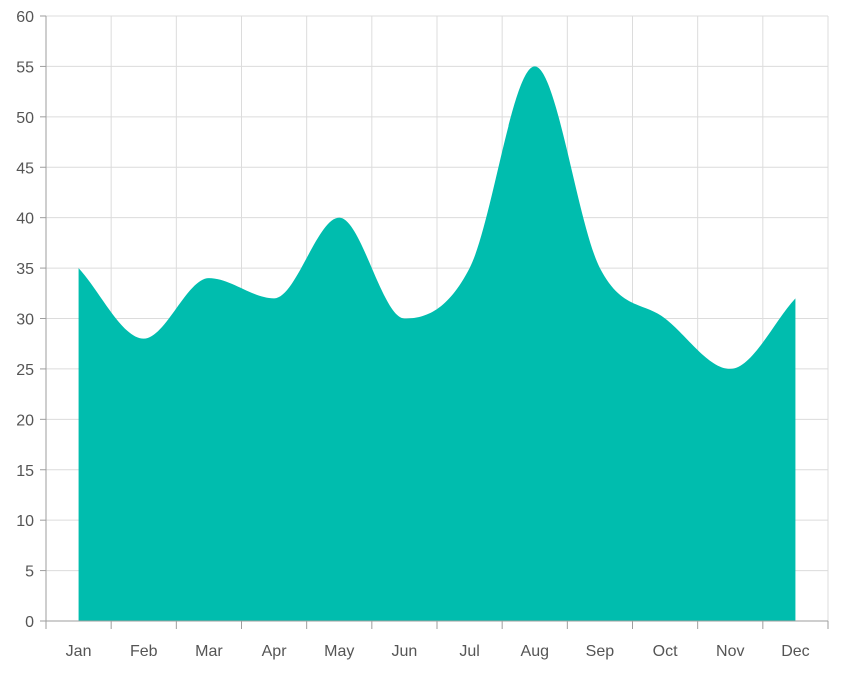  What do you see at coordinates (29, 572) in the screenshot?
I see `y-tick-label: 5` at bounding box center [29, 572].